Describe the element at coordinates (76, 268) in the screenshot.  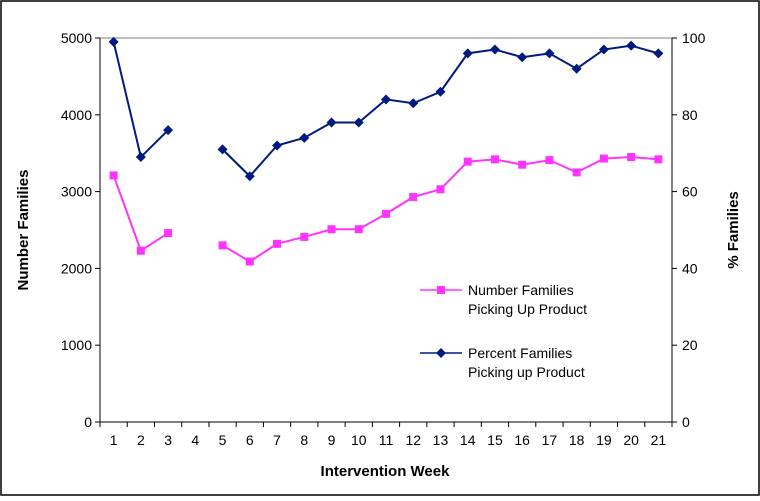
I see `y-tick-label: 2000` at that location.